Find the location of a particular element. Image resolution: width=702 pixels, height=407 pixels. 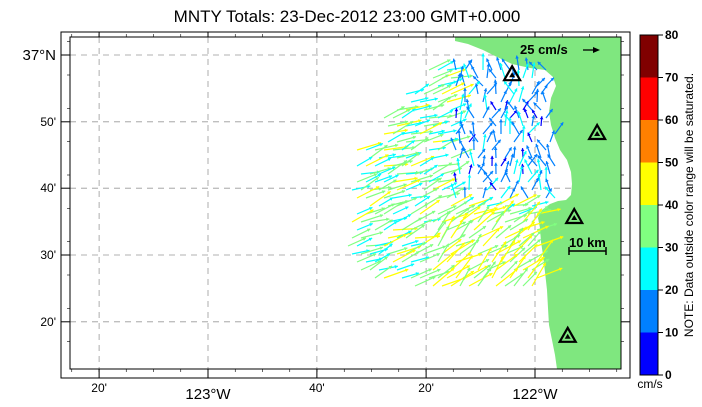

colorbar-tick-label: 40 is located at coordinates (672, 205).